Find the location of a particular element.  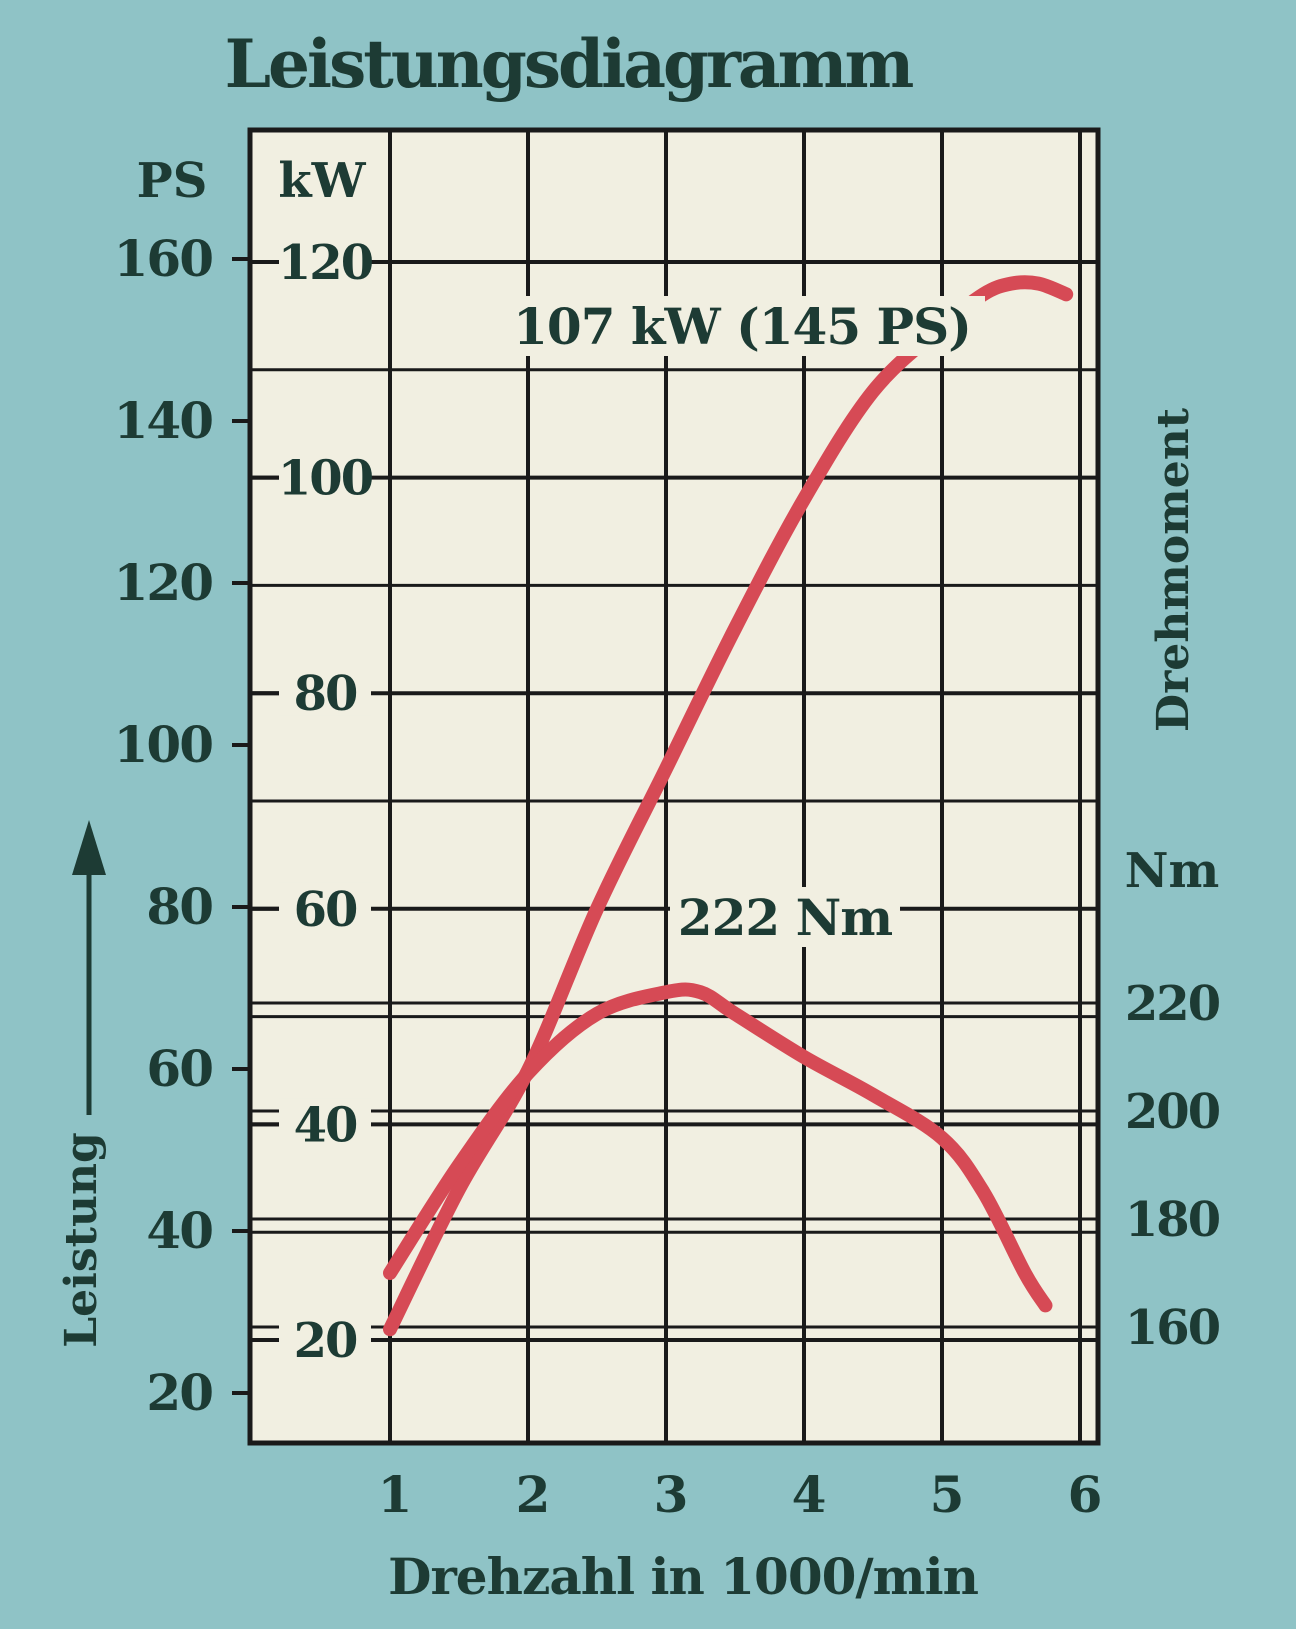

ps-tick-label: 20 is located at coordinates (179, 1392).